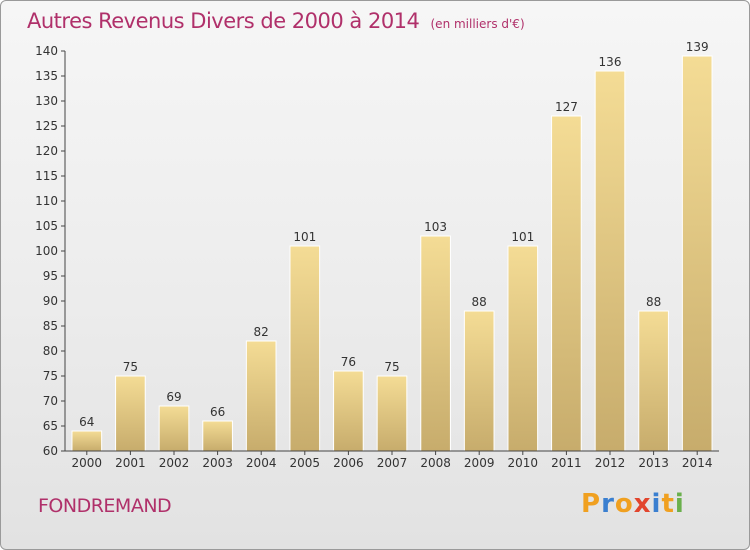  I want to click on brand-letter: r, so click(608, 504).